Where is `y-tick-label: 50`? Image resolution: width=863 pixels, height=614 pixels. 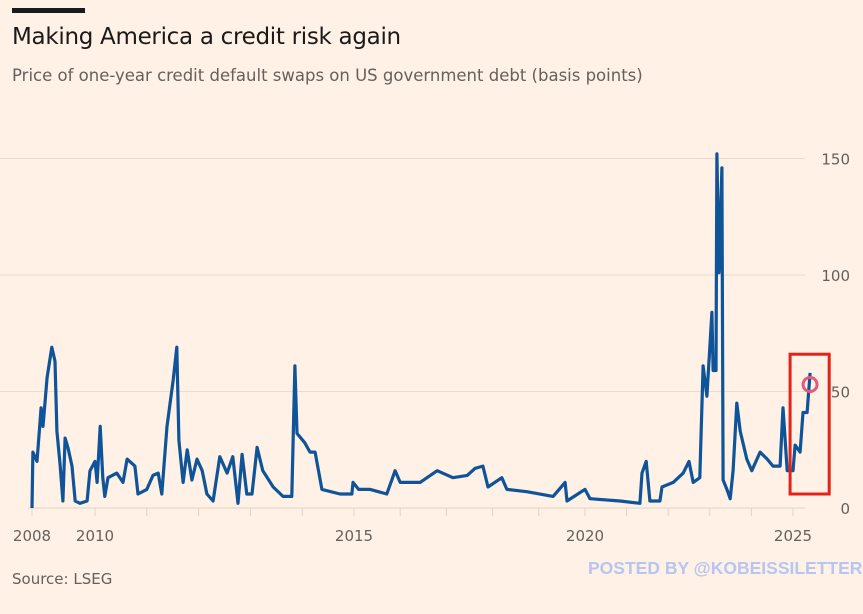 y-tick-label: 50 is located at coordinates (840, 393).